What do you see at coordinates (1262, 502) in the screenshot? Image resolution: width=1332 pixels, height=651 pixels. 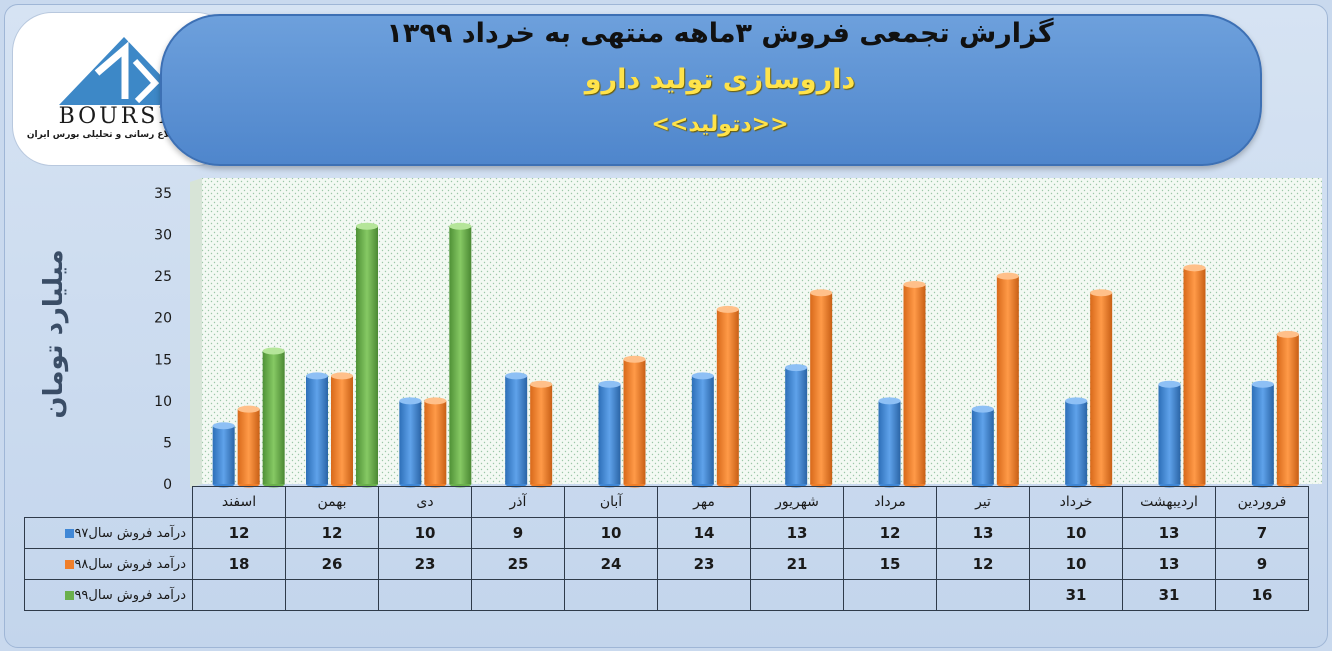 I see `month-label: فروردین` at bounding box center [1262, 502].